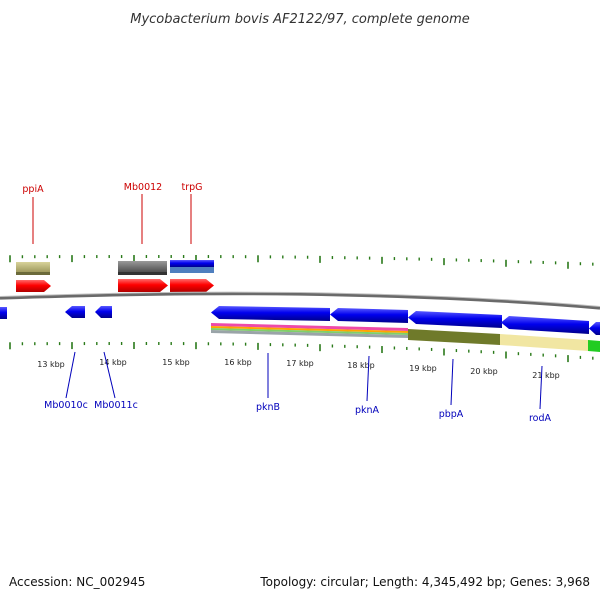  What do you see at coordinates (455, 319) in the screenshot?
I see `gene-arrow-pbpA` at bounding box center [455, 319].